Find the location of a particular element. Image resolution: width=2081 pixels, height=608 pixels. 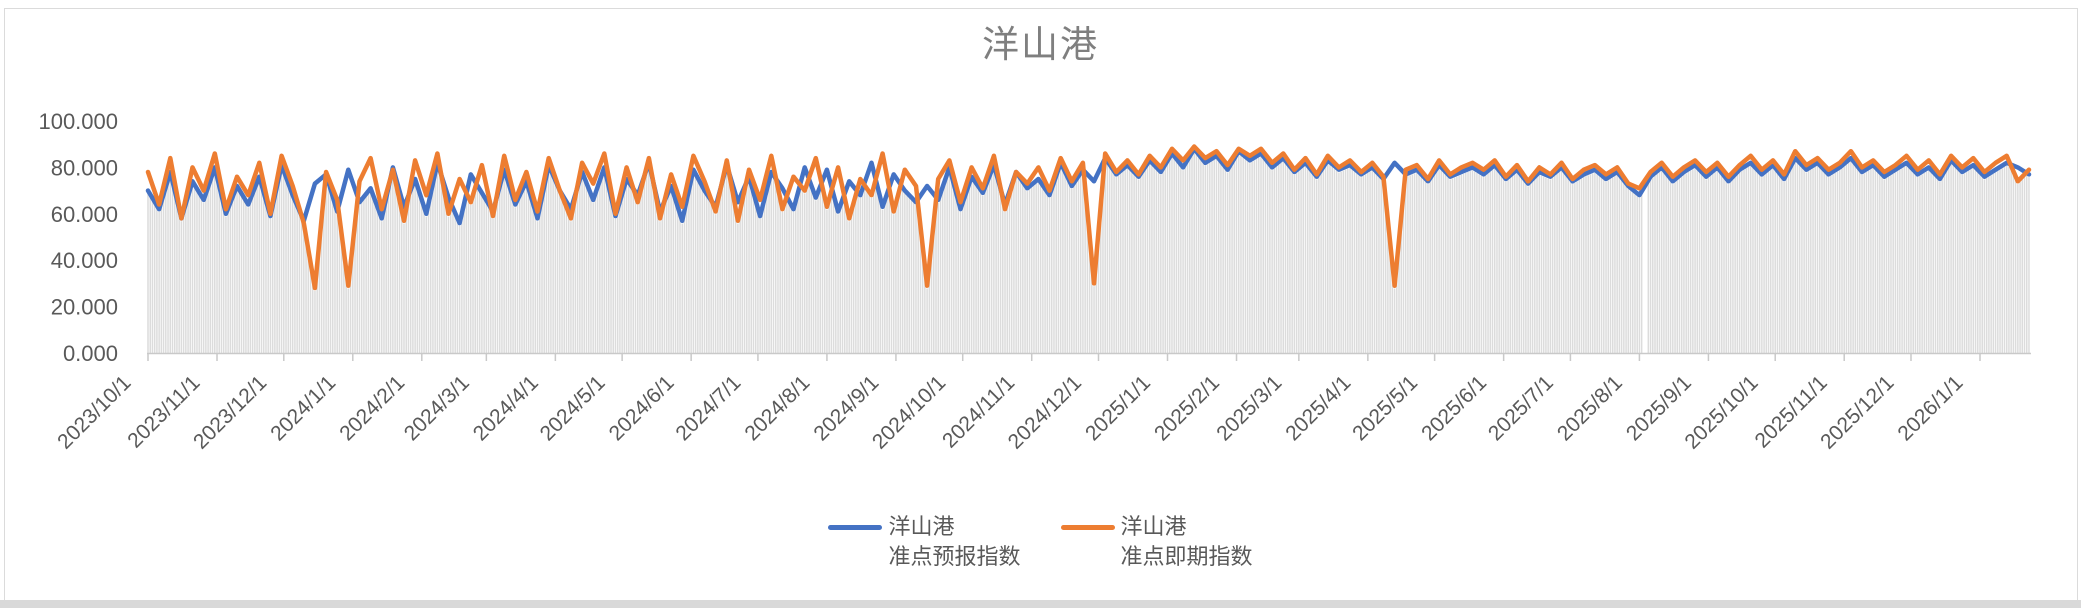

y-axis-label: 60.000 is located at coordinates (84, 214).